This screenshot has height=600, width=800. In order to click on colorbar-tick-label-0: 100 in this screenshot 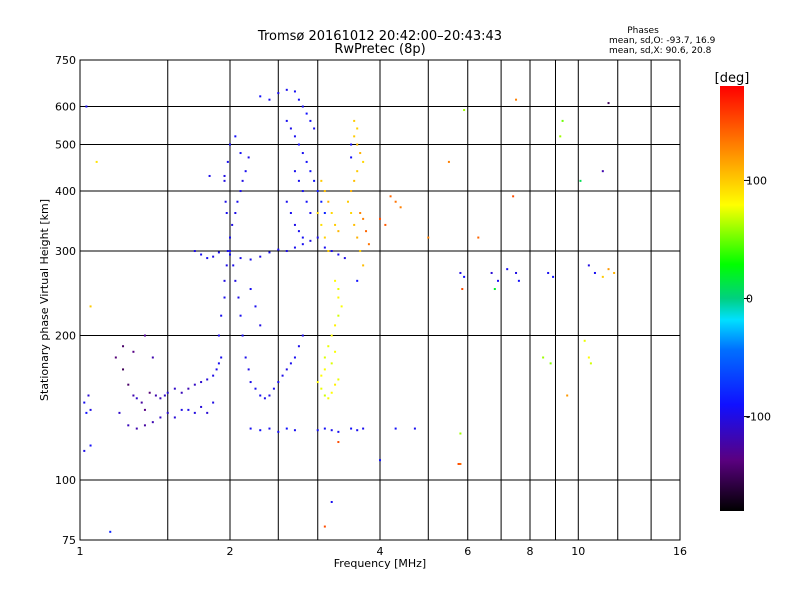, I will do `click(756, 180)`.